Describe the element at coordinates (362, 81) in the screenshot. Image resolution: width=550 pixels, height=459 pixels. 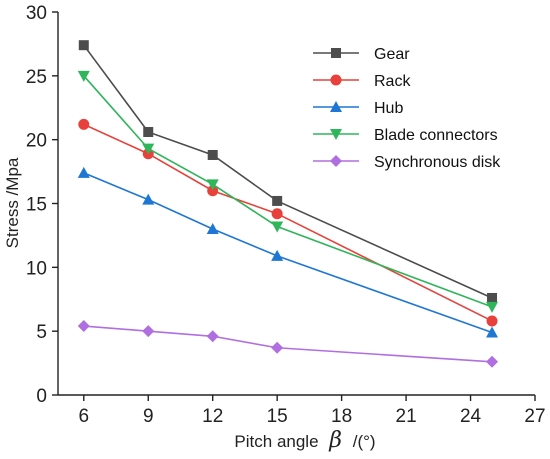
I see `legend-item: Rack` at that location.